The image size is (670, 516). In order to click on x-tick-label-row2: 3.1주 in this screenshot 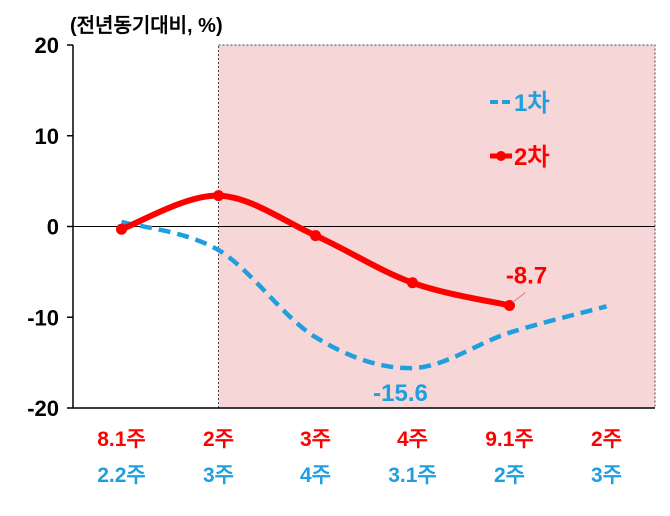, I will do `click(412, 475)`.